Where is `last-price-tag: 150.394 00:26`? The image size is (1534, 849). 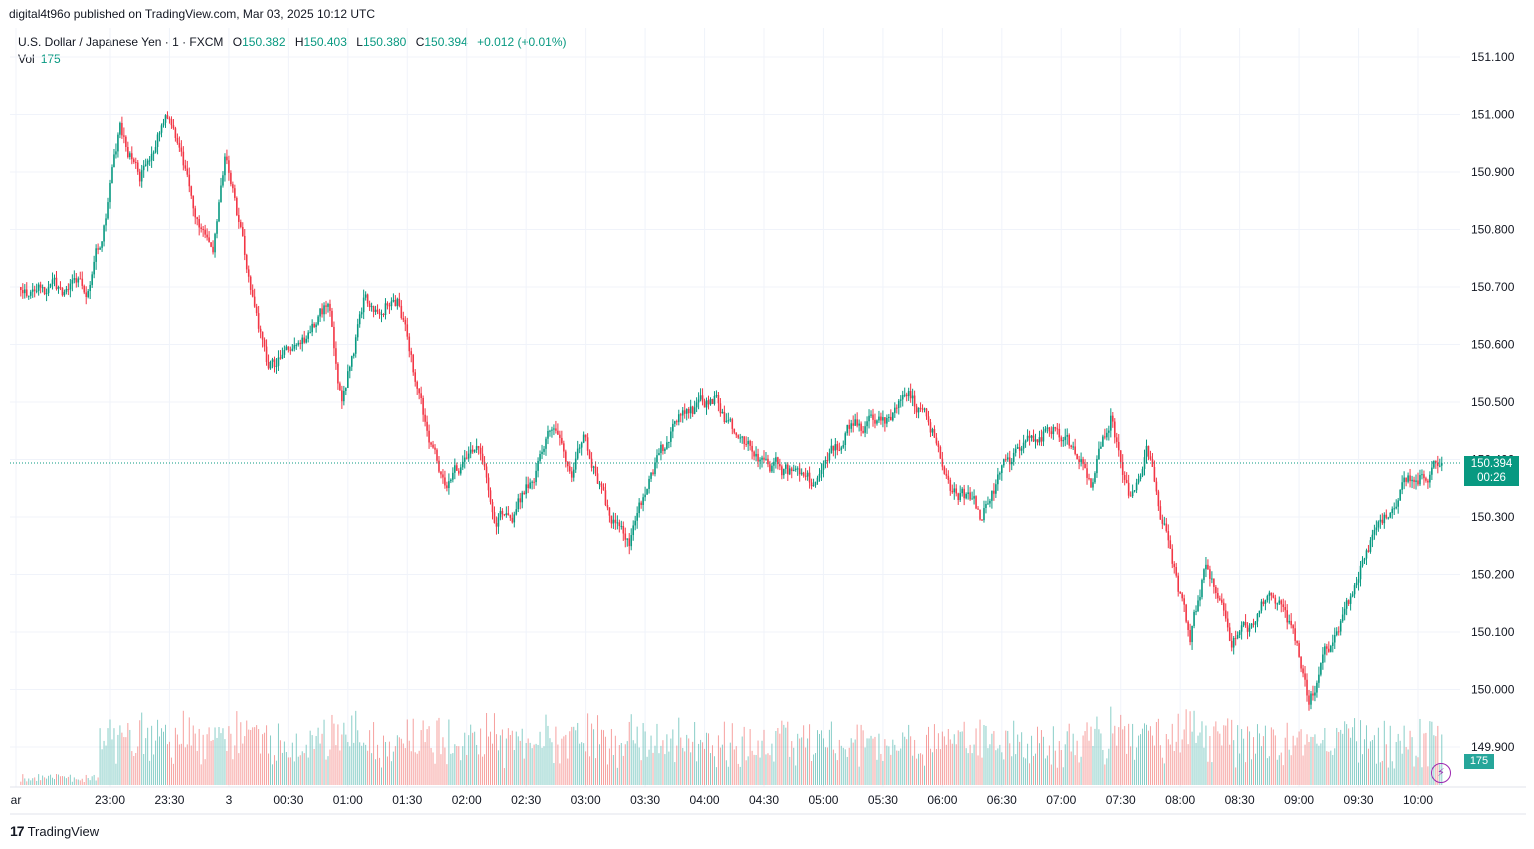
last-price-tag: 150.394 00:26 is located at coordinates (1491, 471).